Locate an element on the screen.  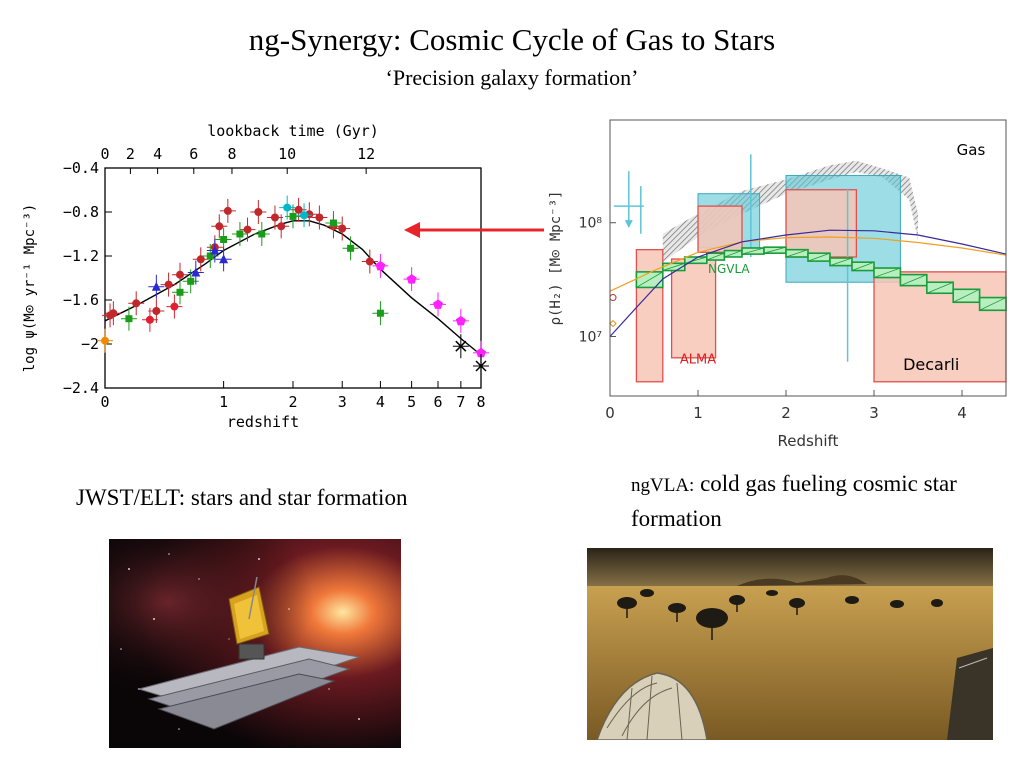
x-axis-label: redshift is located at coordinates (263, 422).